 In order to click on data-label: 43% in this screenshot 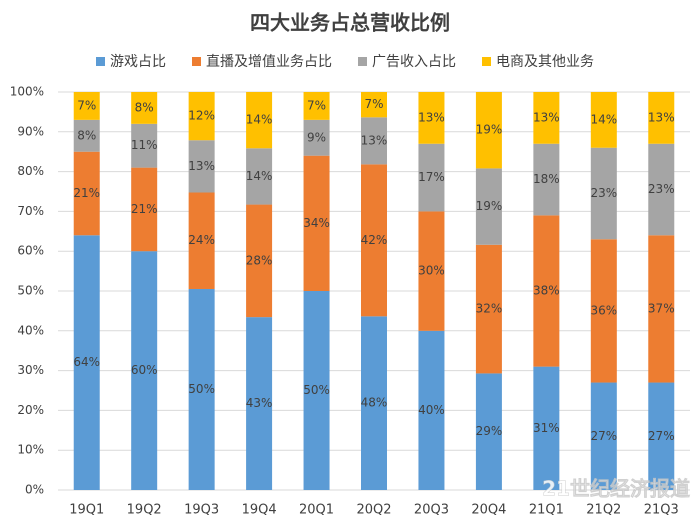, I will do `click(259, 403)`.